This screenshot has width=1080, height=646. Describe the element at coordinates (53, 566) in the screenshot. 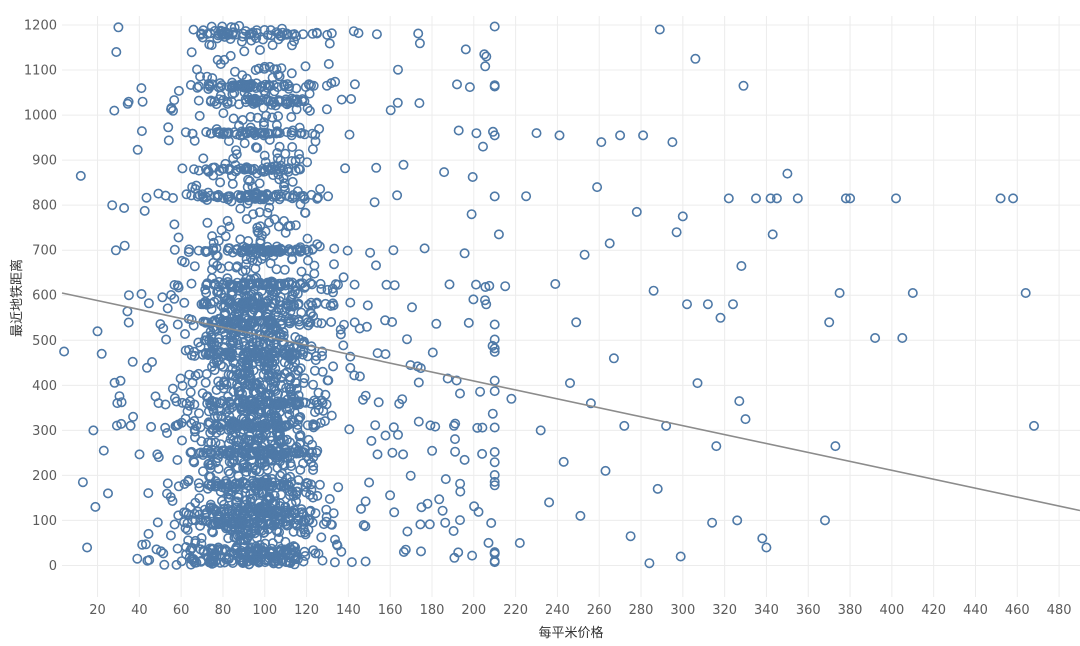

I see `y-tick-label: 0` at that location.